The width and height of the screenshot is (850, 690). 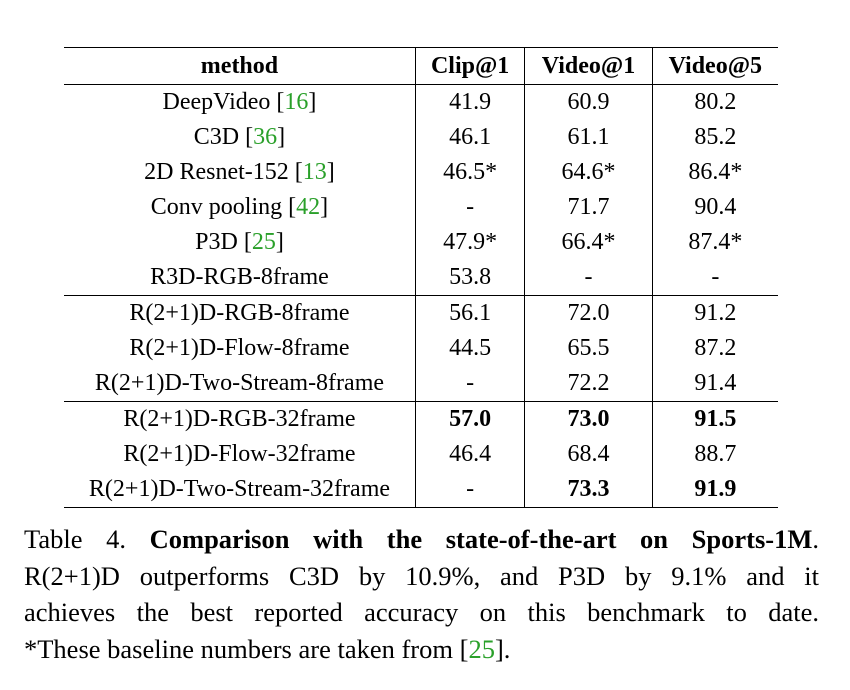 What do you see at coordinates (239, 383) in the screenshot?
I see `method-cell: R(2+1)D-Two-Stream-8frame` at bounding box center [239, 383].